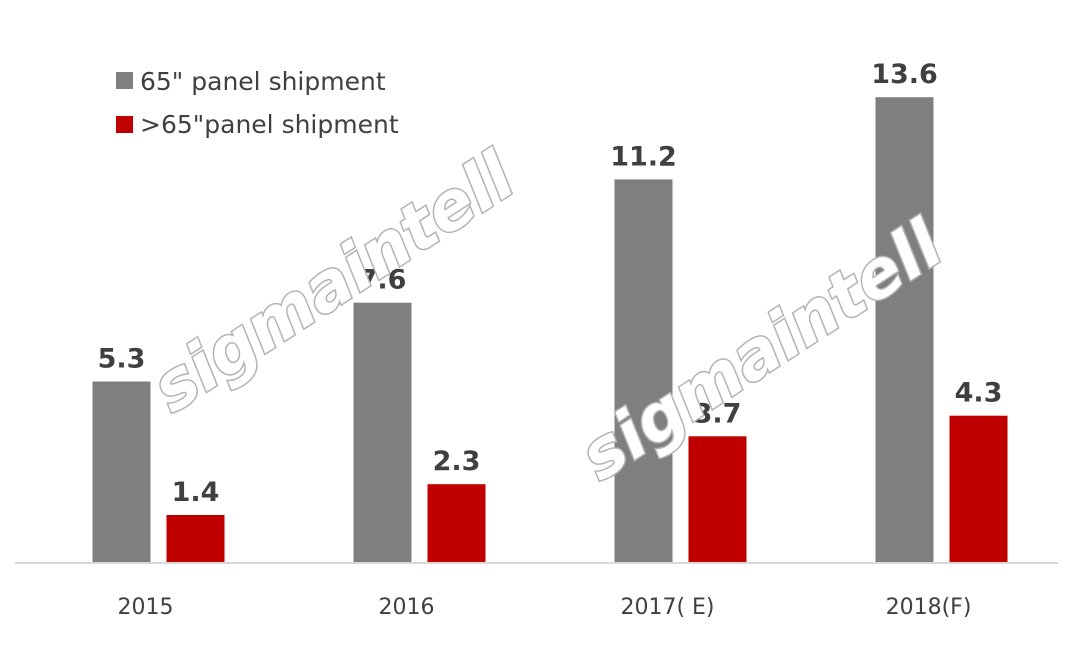 Image resolution: width=1080 pixels, height=648 pixels. Describe the element at coordinates (196, 492) in the screenshot. I see `data-label-series-2-1: 1.4` at that location.